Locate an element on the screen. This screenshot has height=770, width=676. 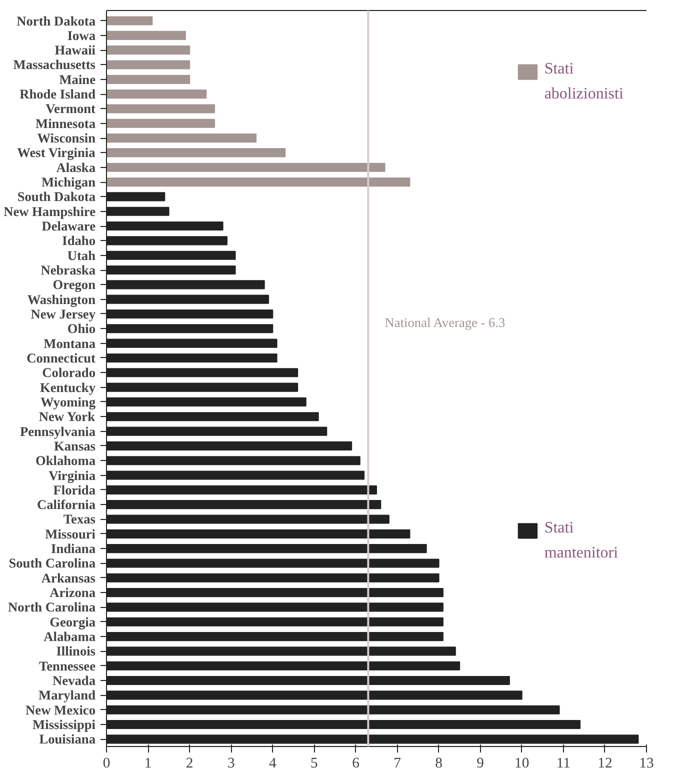
y-tick-label: Arkansas is located at coordinates (68, 578).